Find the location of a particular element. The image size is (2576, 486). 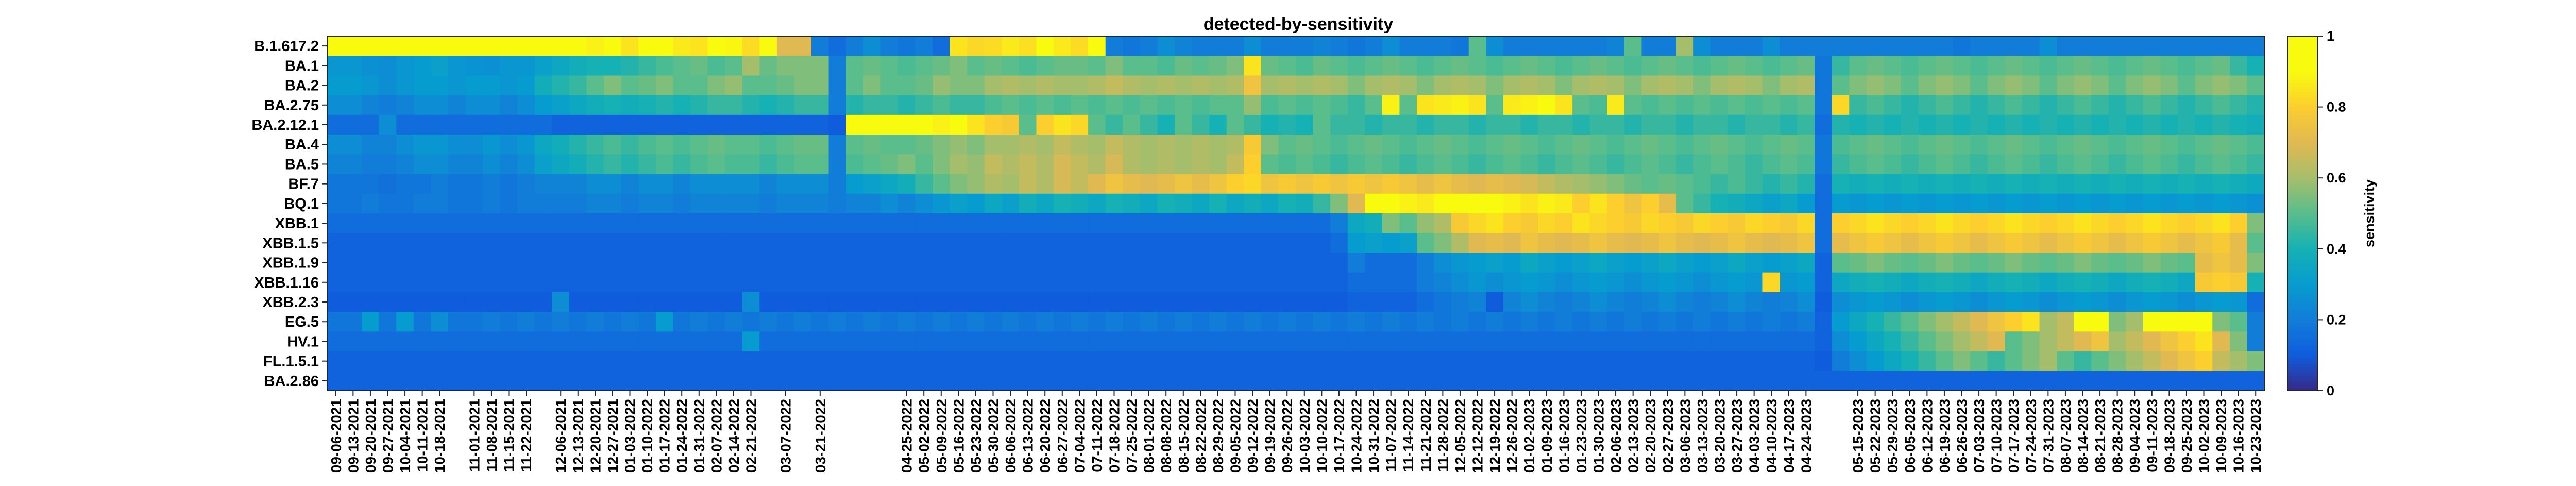

column-label: 02-07-2022 is located at coordinates (716, 436).